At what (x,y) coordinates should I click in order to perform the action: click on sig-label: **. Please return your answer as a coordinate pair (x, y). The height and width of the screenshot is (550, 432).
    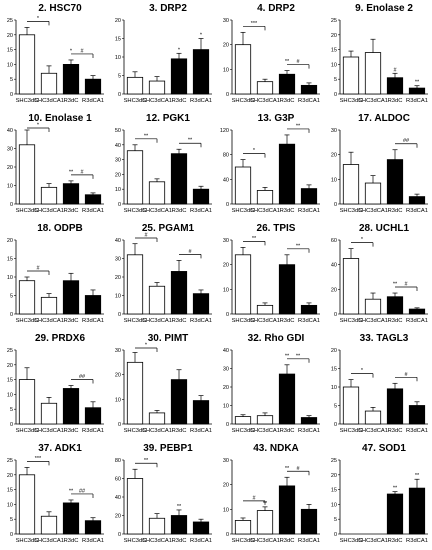
    Looking at the image, I should click on (298, 246).